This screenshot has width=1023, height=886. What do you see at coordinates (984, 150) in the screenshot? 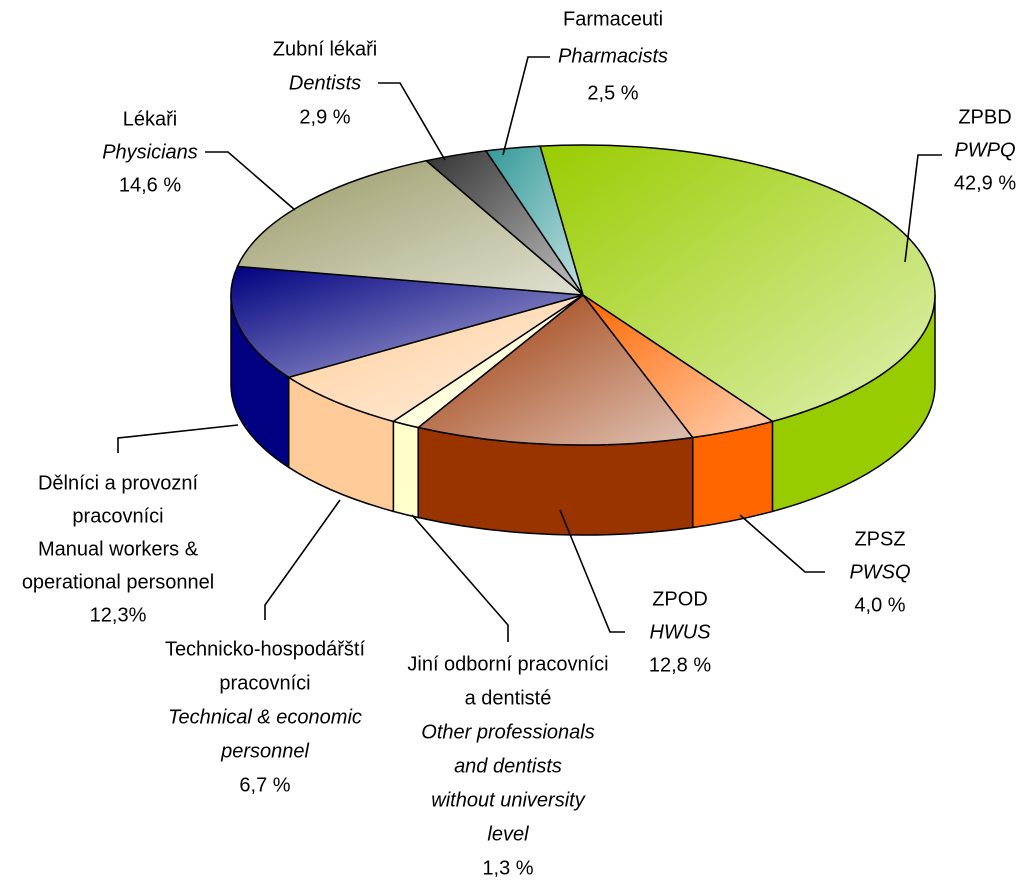
I see `slice-label: PWPQ` at bounding box center [984, 150].